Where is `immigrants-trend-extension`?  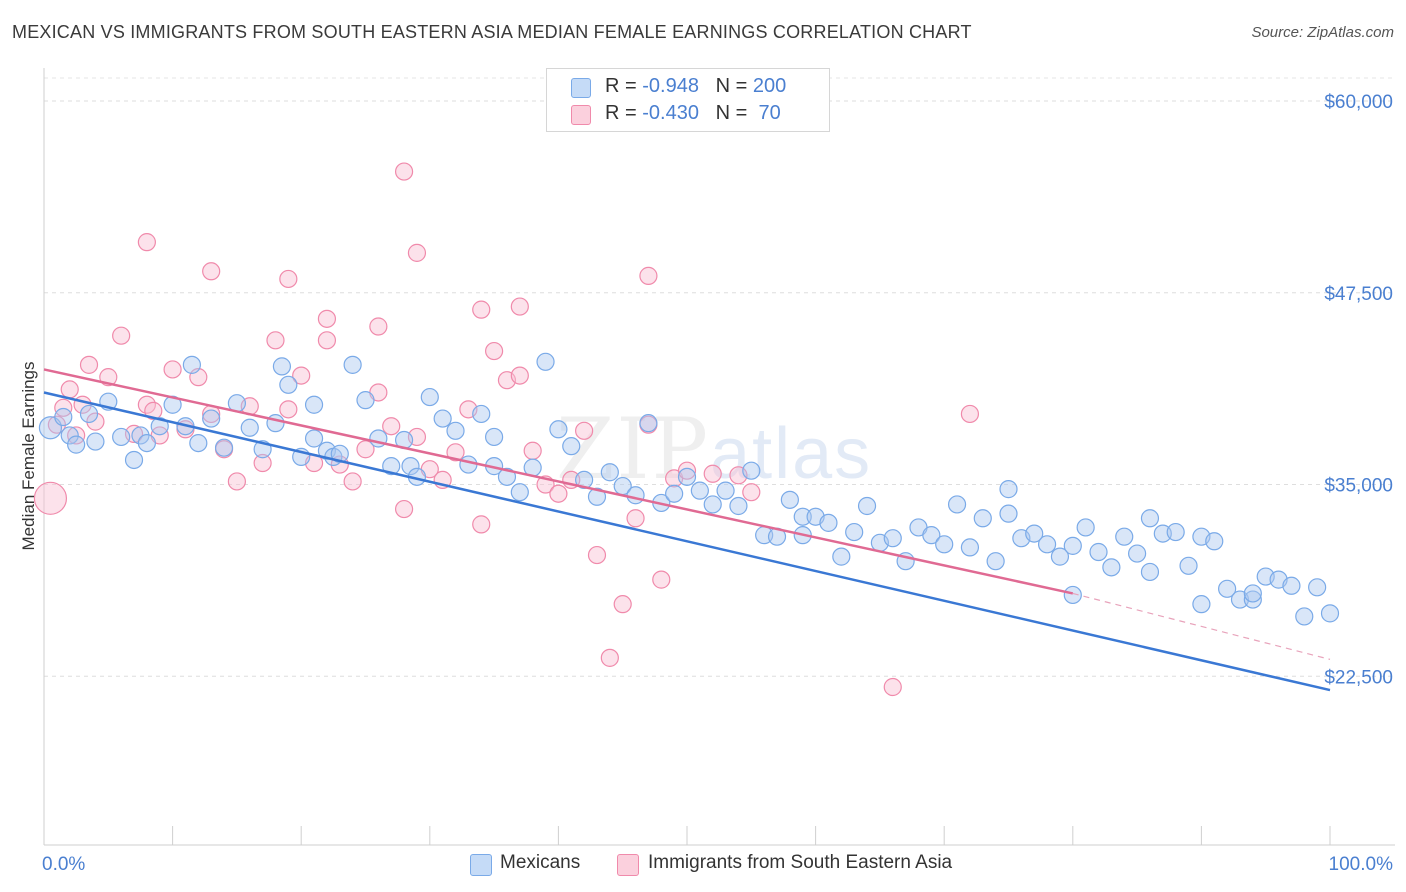 immigrants-trend-extension is located at coordinates (1201, 626).